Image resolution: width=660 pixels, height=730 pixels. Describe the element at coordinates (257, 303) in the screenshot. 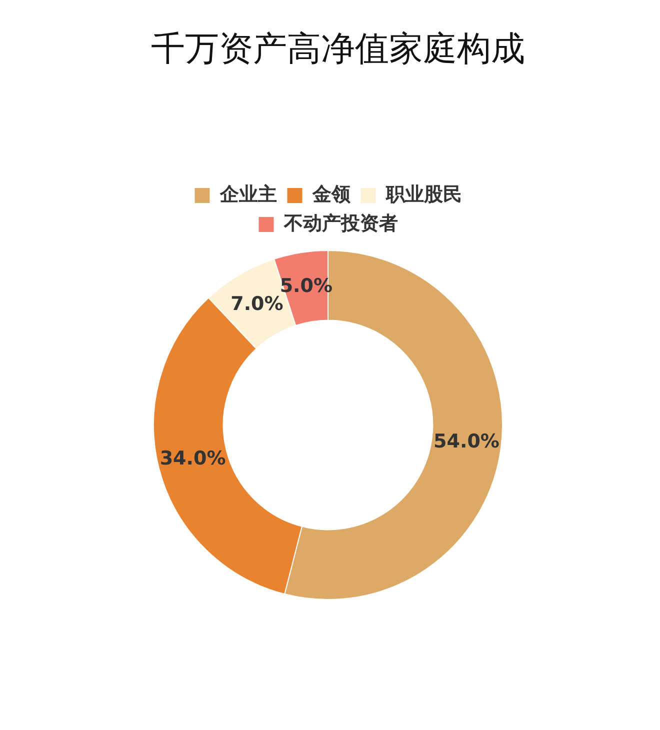

I see `data-label: 7.0%` at that location.